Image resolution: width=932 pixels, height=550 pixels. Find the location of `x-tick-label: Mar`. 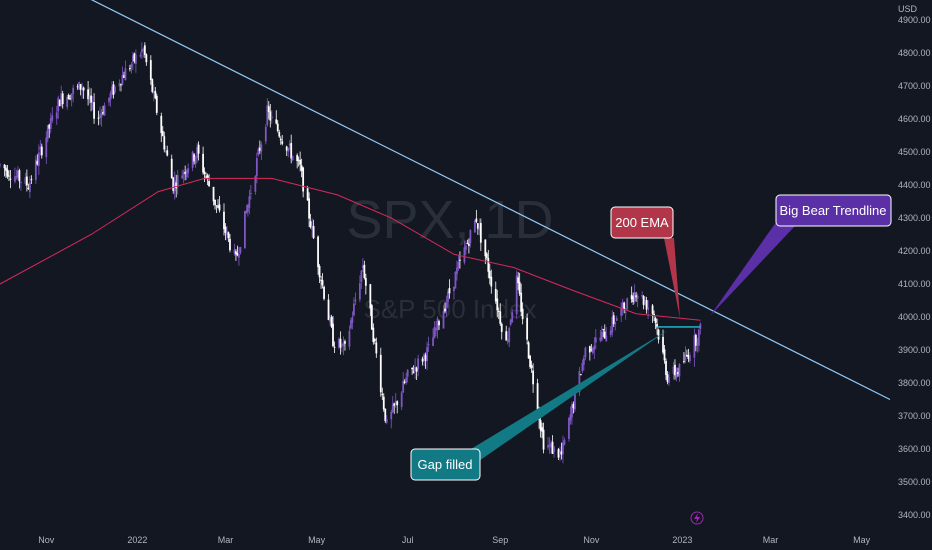

x-tick-label: Mar is located at coordinates (771, 540).